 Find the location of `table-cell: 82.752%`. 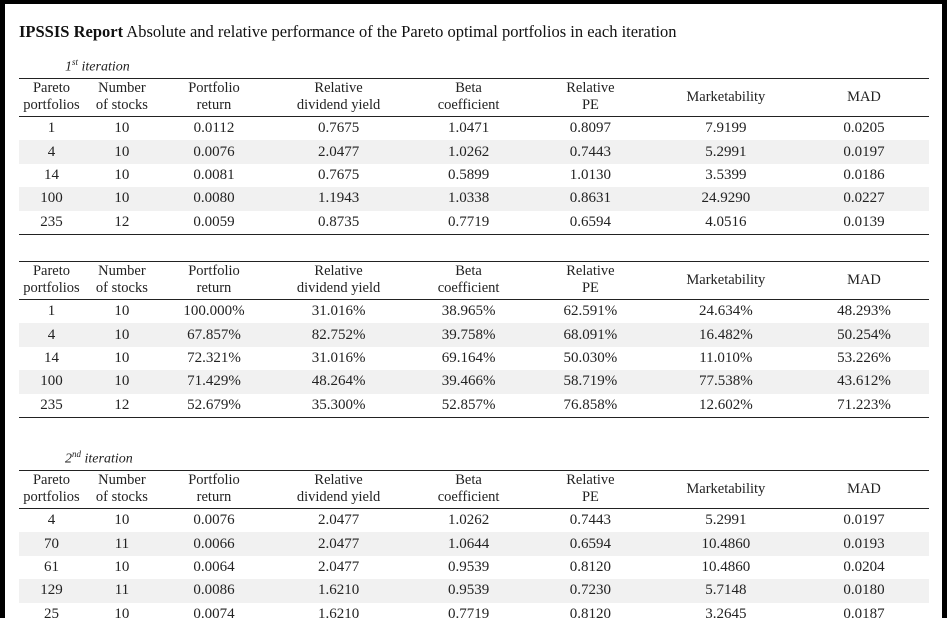

table-cell: 82.752% is located at coordinates (338, 335).